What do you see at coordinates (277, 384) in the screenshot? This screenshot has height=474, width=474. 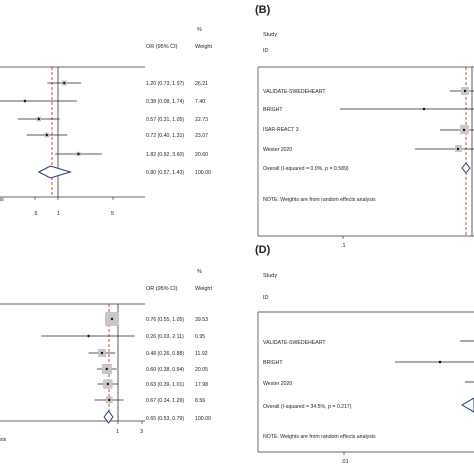 I see `panel-d-study-label: Wester 2020` at bounding box center [277, 384].